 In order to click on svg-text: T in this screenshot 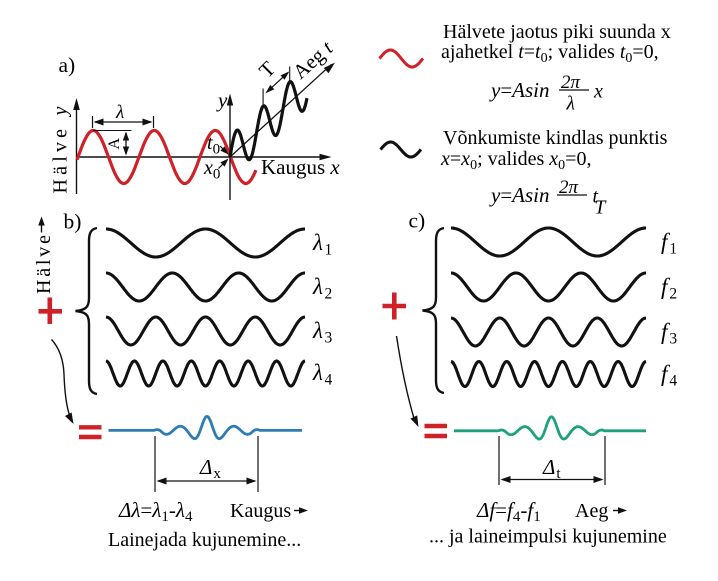, I will do `click(601, 208)`.